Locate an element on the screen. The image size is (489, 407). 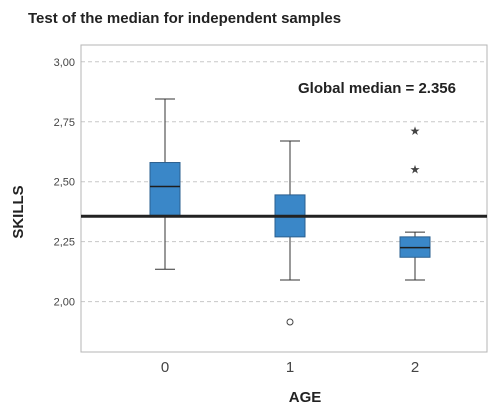
y-tick-labels: 3,00 2,75 2,50 2,25 2,00 is located at coordinates (64, 183).